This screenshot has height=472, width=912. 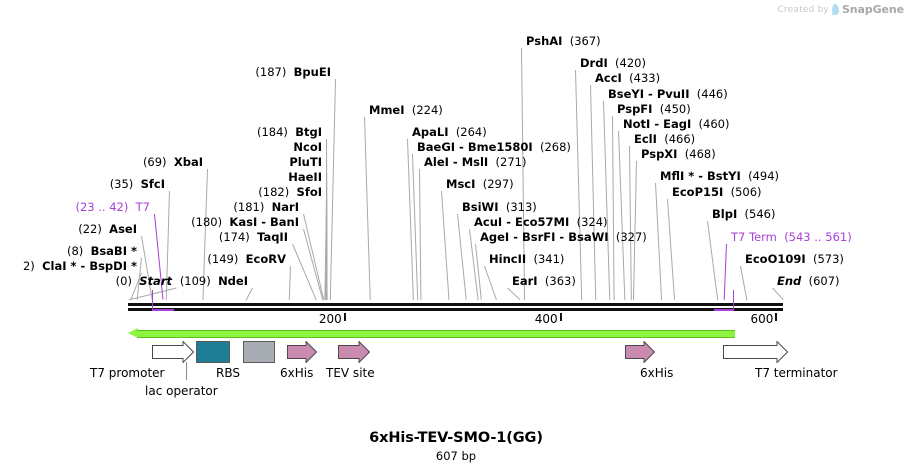 I want to click on site-label-mmei: MmeI (224), so click(x=406, y=110).